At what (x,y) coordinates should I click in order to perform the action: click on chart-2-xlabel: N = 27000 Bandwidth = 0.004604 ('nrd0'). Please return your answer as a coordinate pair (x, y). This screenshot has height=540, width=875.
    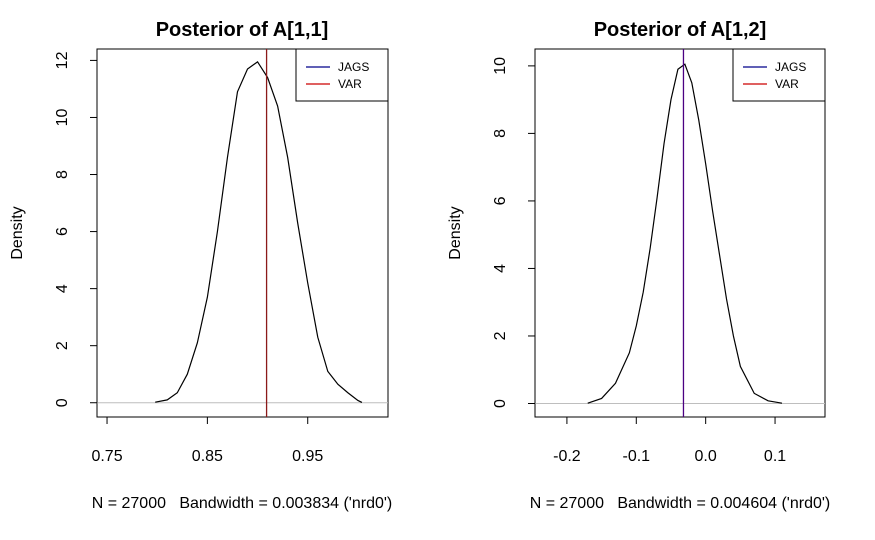
    Looking at the image, I should click on (680, 503).